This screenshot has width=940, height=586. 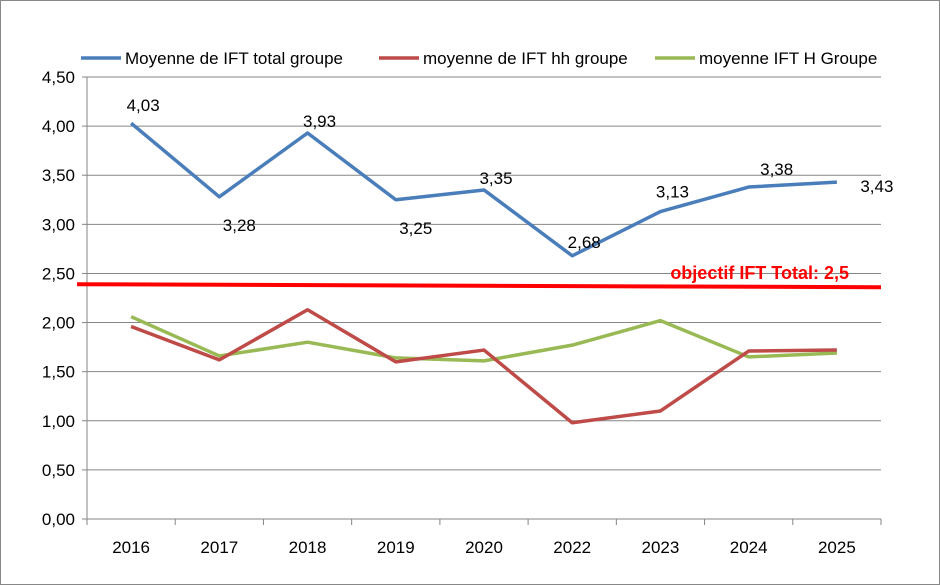 I want to click on legend-label: moyenne IFT H Groupe, so click(x=788, y=58).